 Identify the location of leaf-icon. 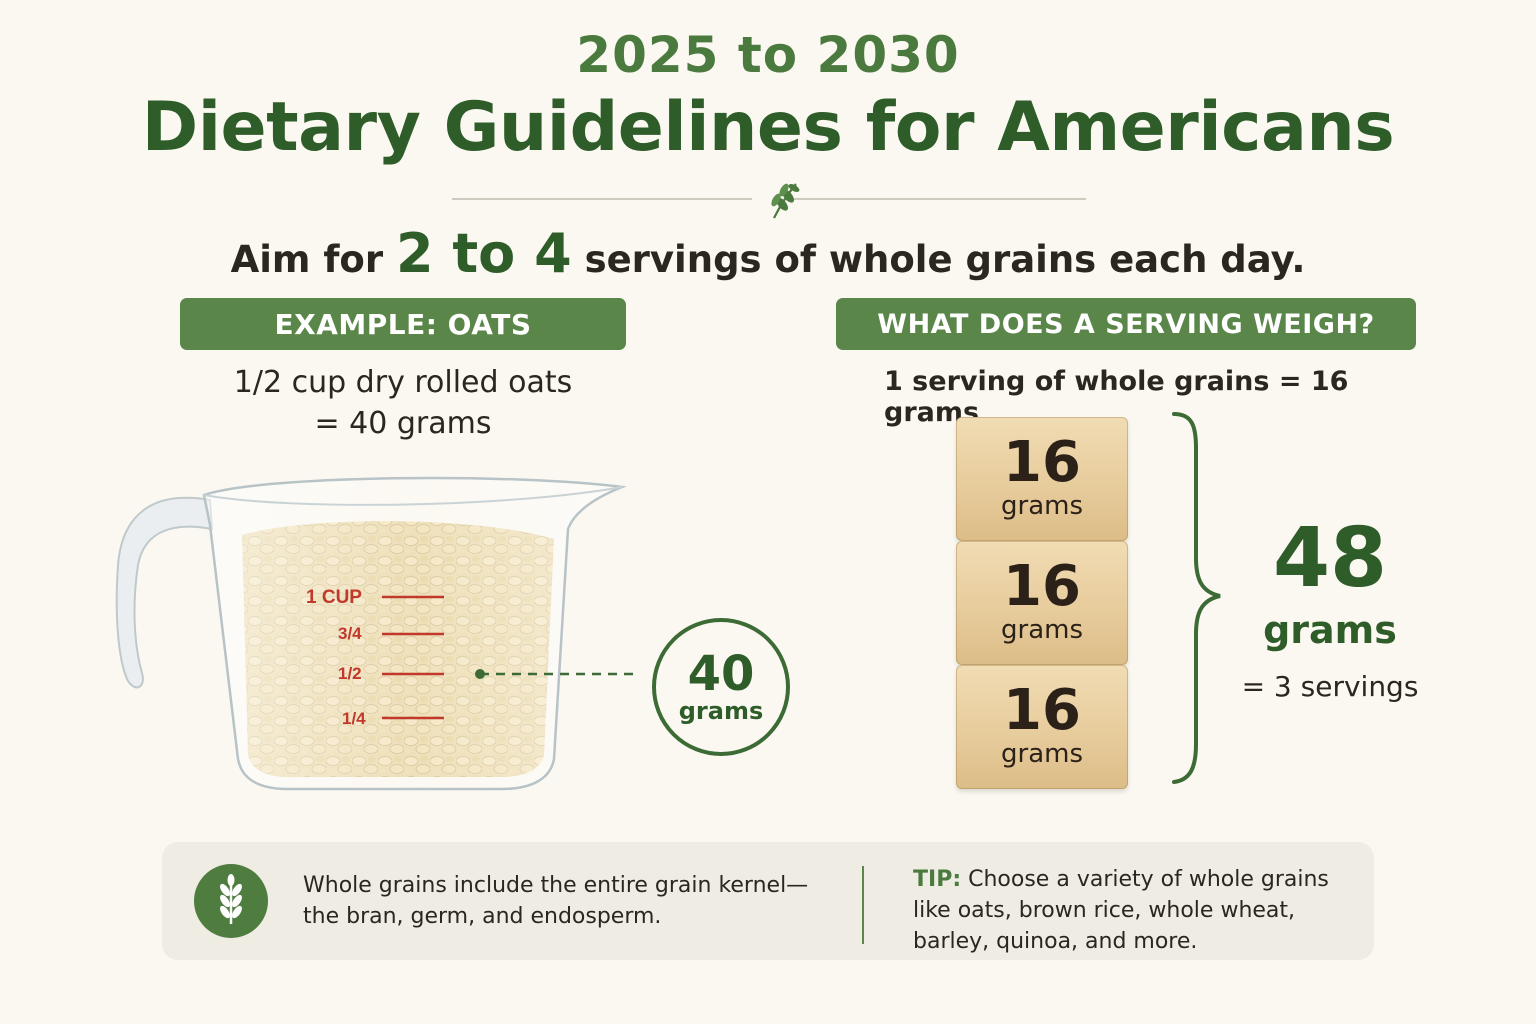
(785, 201).